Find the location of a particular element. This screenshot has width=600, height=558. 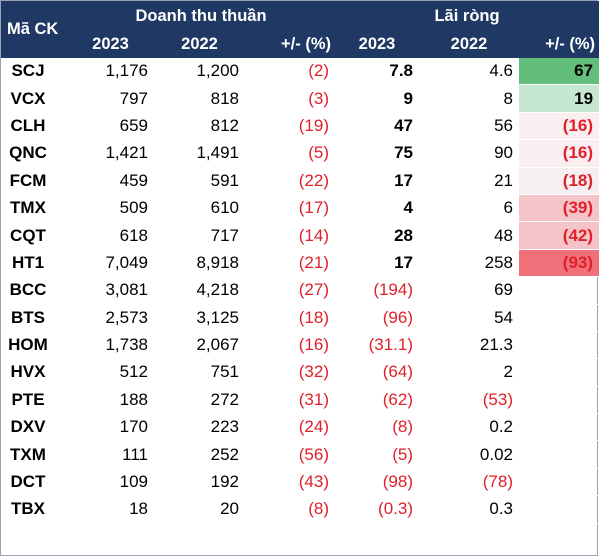

ticker-cell: TBX is located at coordinates (34, 509).